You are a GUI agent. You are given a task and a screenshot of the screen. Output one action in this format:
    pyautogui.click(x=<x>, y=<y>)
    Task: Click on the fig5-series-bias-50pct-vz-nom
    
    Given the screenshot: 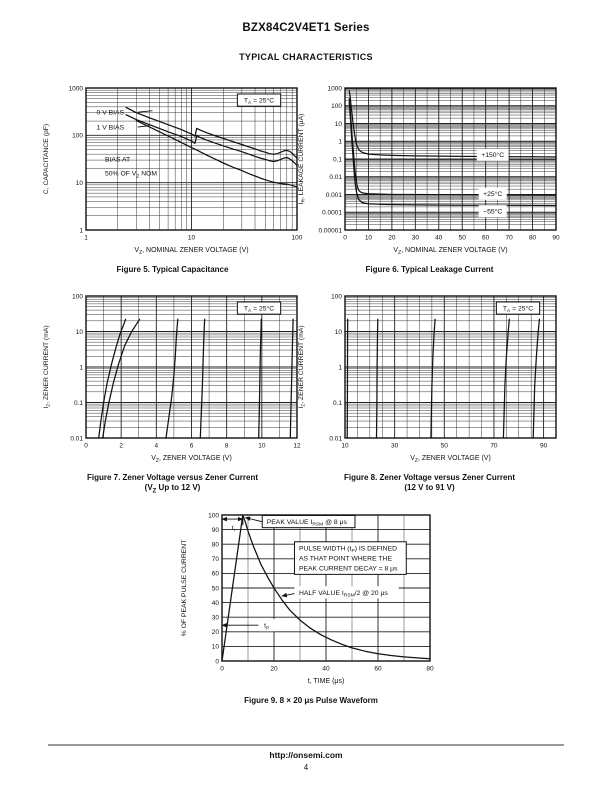 What is the action you would take?
    pyautogui.click(x=216, y=153)
    